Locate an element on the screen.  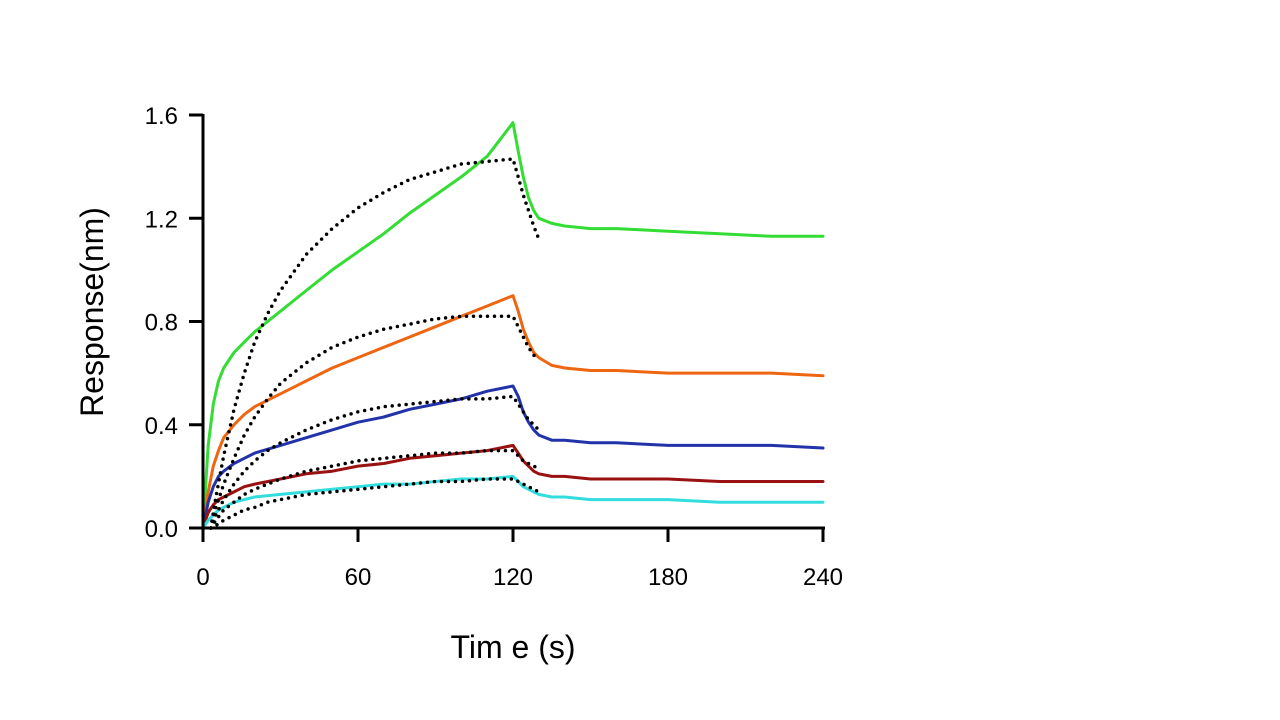
x-tick-label: 0 is located at coordinates (202, 577).